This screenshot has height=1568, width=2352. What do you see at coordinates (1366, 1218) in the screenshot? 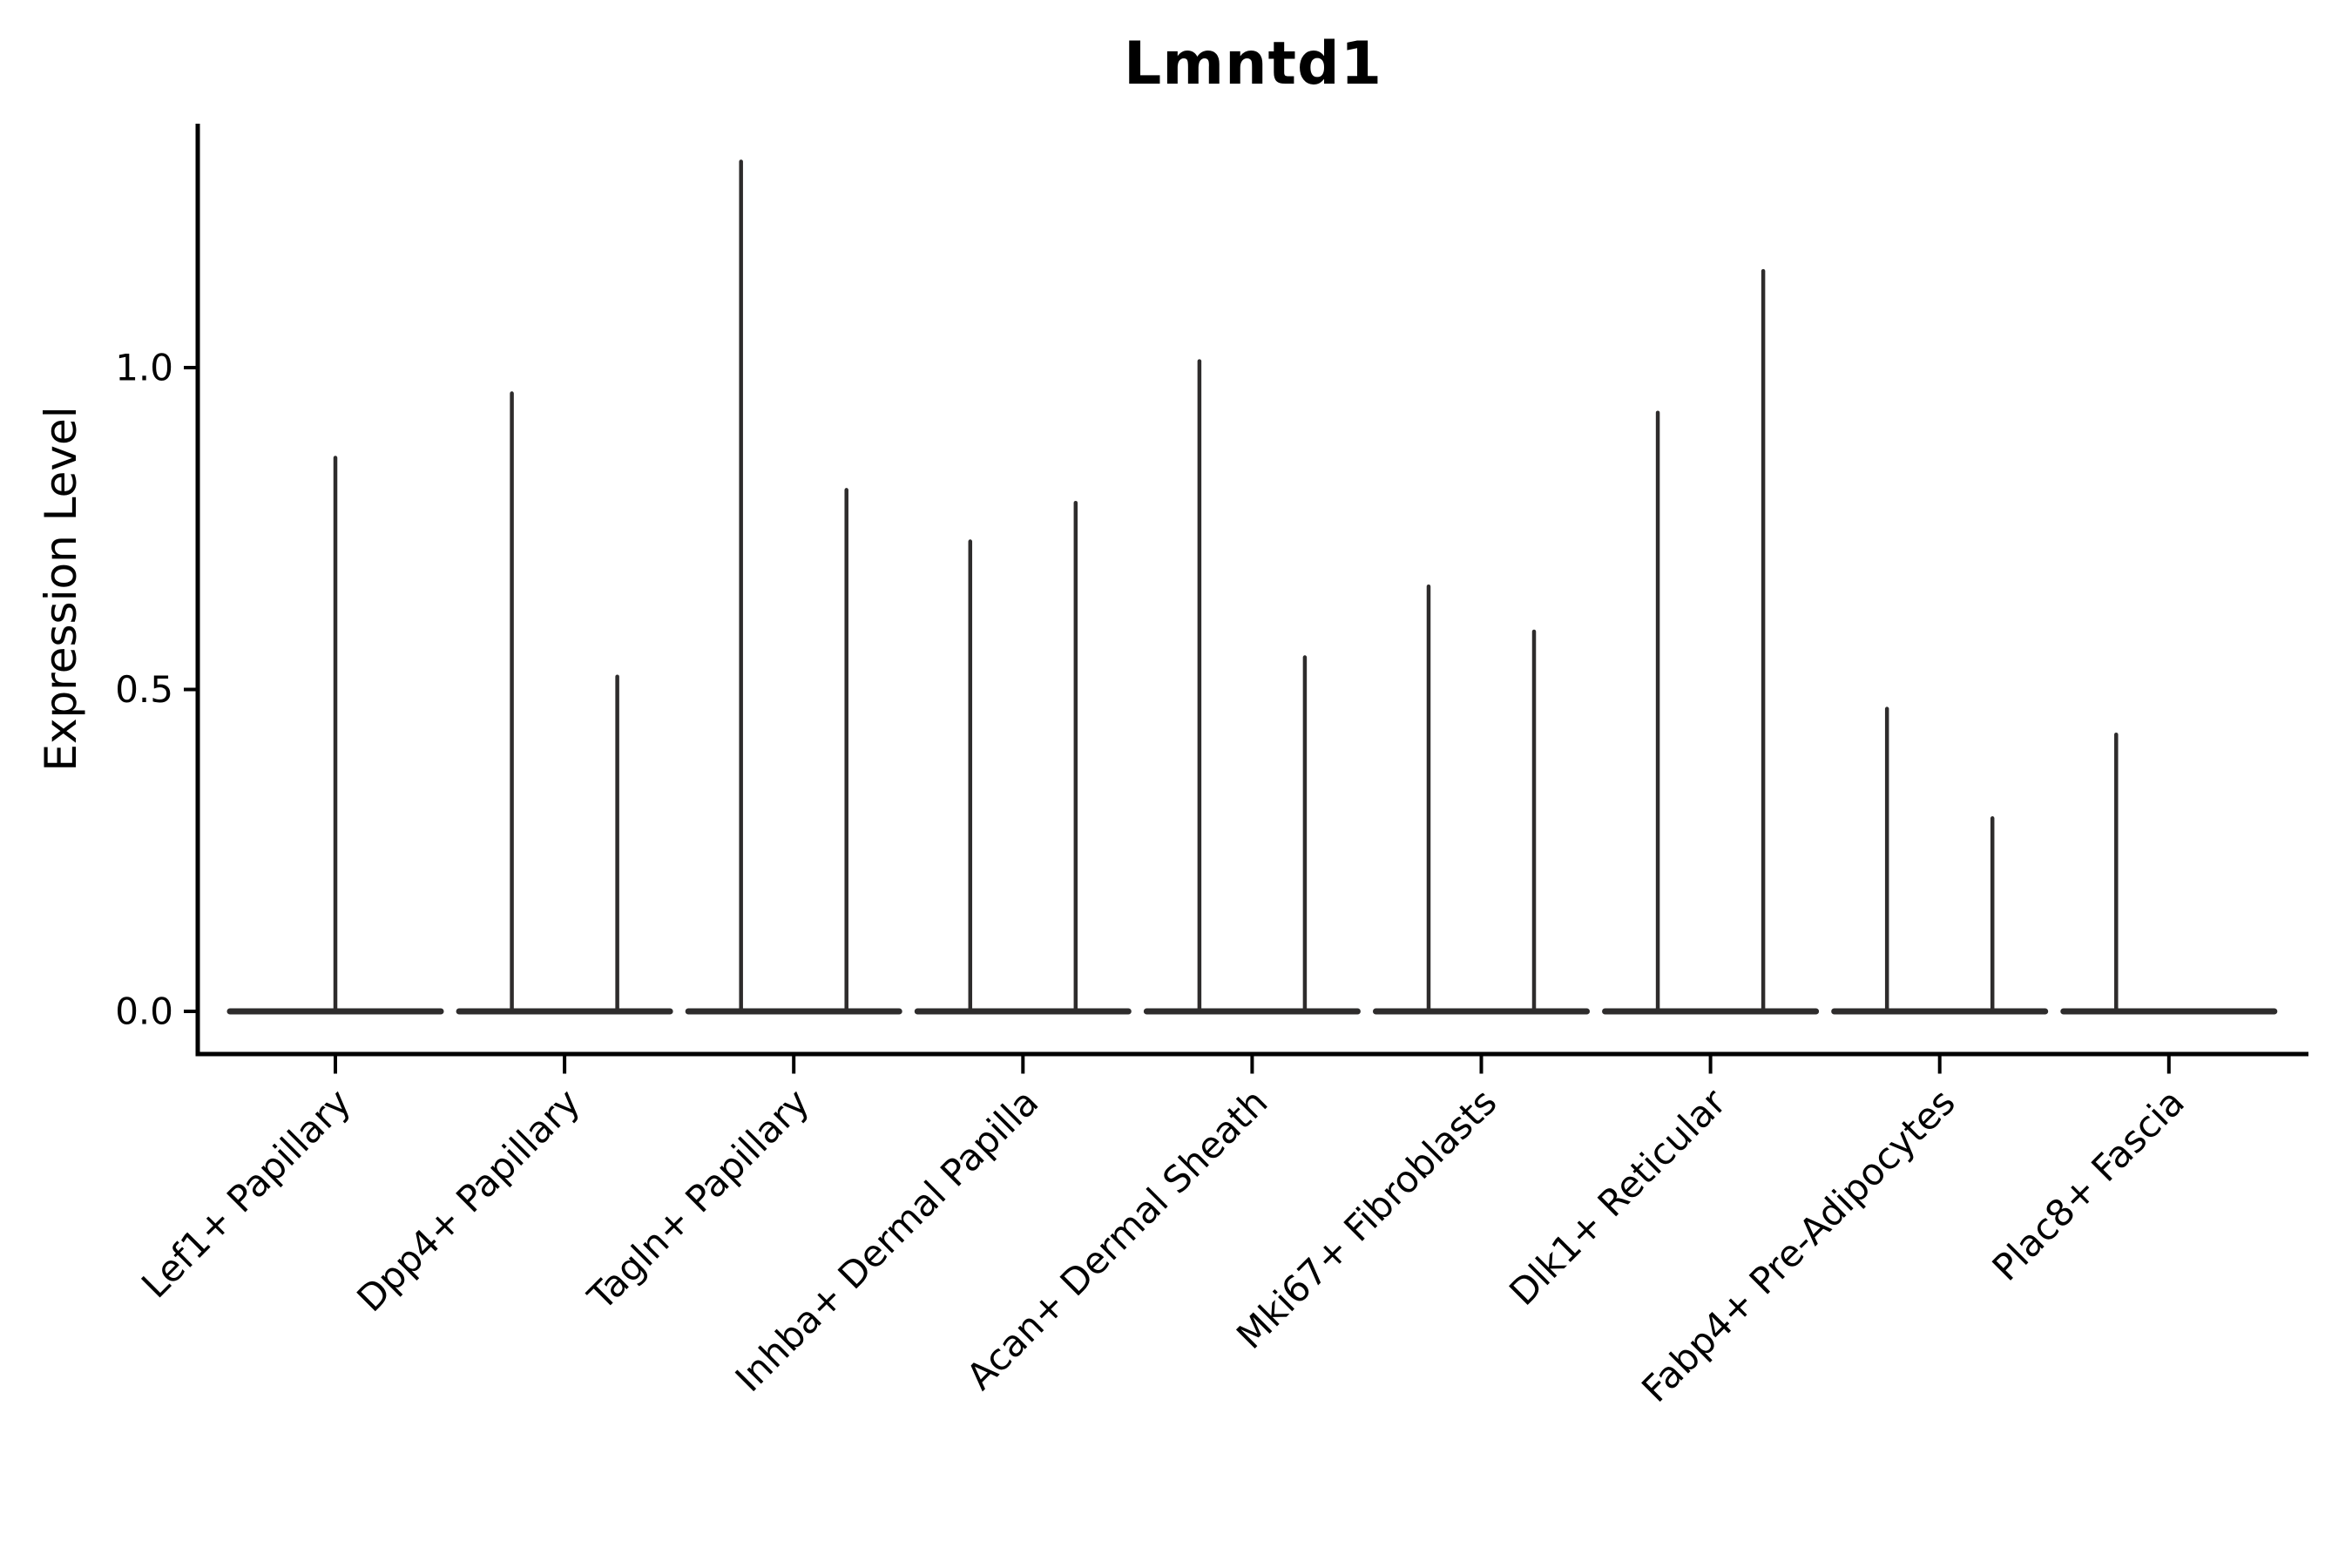
I see `x-category-label: Mki67+ Fibroblasts` at bounding box center [1366, 1218].